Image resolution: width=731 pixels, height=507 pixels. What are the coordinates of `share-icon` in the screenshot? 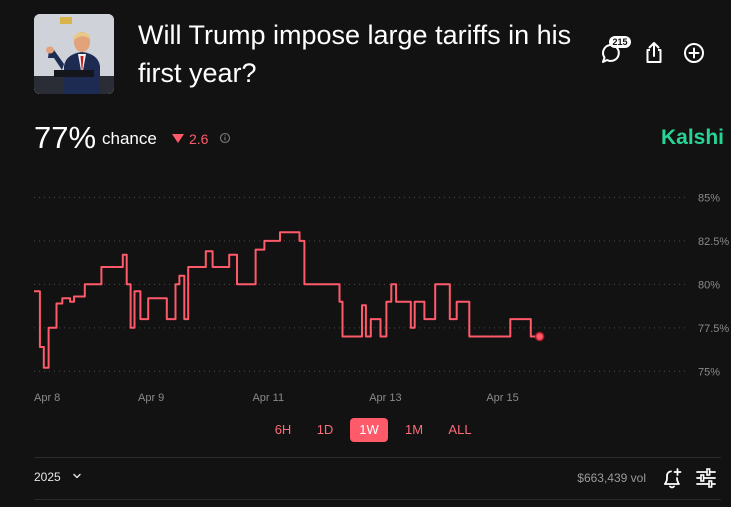 It's located at (654, 52).